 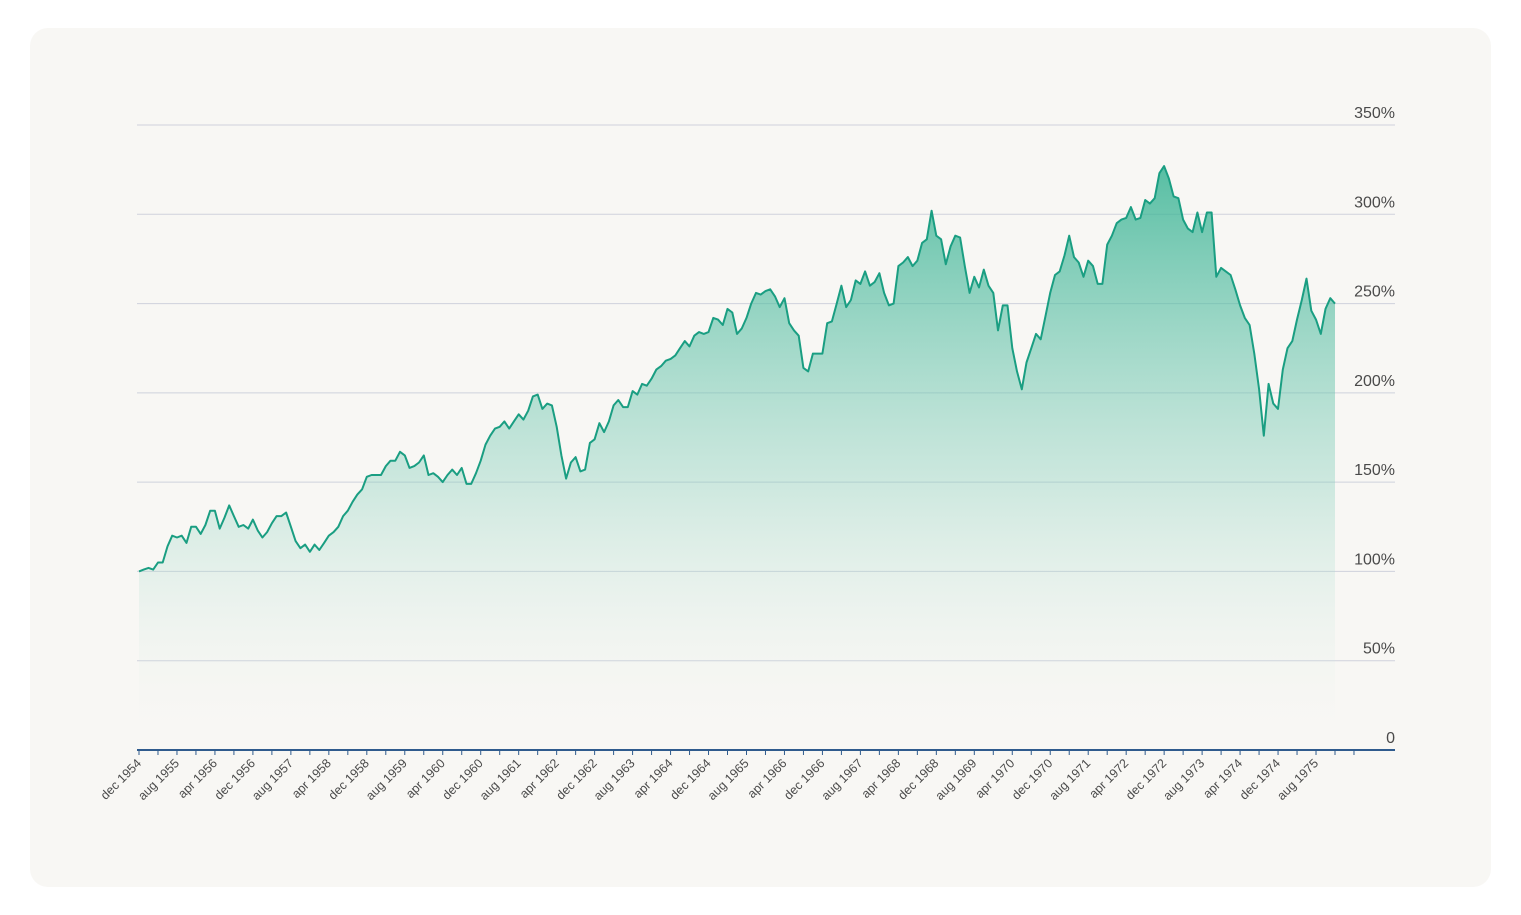 I want to click on x-tick-label: aug 1973, so click(x=1183, y=779).